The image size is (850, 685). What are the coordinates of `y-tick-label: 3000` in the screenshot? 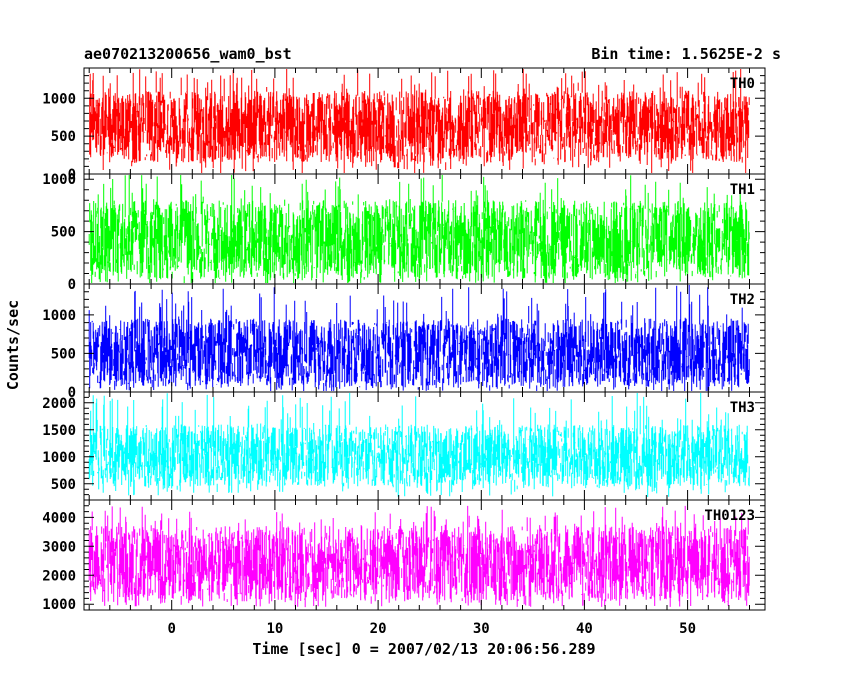 It's located at (59, 547).